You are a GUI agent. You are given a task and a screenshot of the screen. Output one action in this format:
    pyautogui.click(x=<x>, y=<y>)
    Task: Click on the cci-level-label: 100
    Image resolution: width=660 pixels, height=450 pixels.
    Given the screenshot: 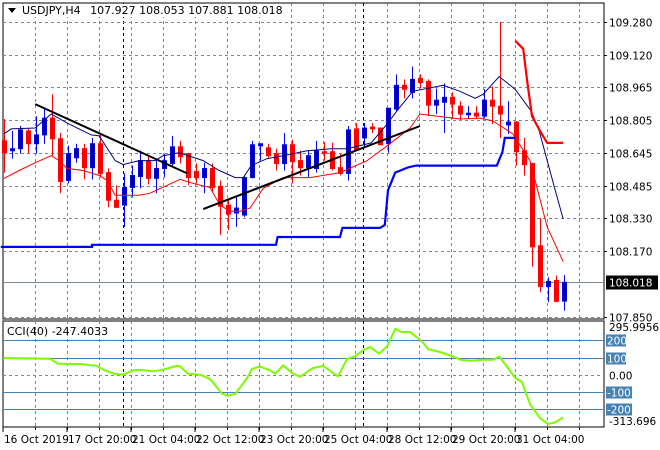 What is the action you would take?
    pyautogui.click(x=617, y=360)
    